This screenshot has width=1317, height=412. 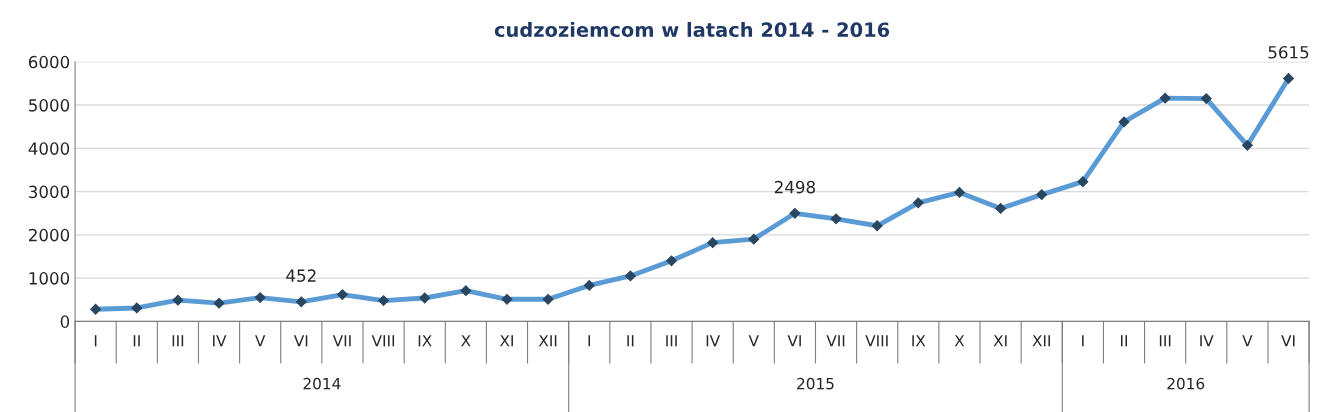 I want to click on text: 2015, so click(x=815, y=383).